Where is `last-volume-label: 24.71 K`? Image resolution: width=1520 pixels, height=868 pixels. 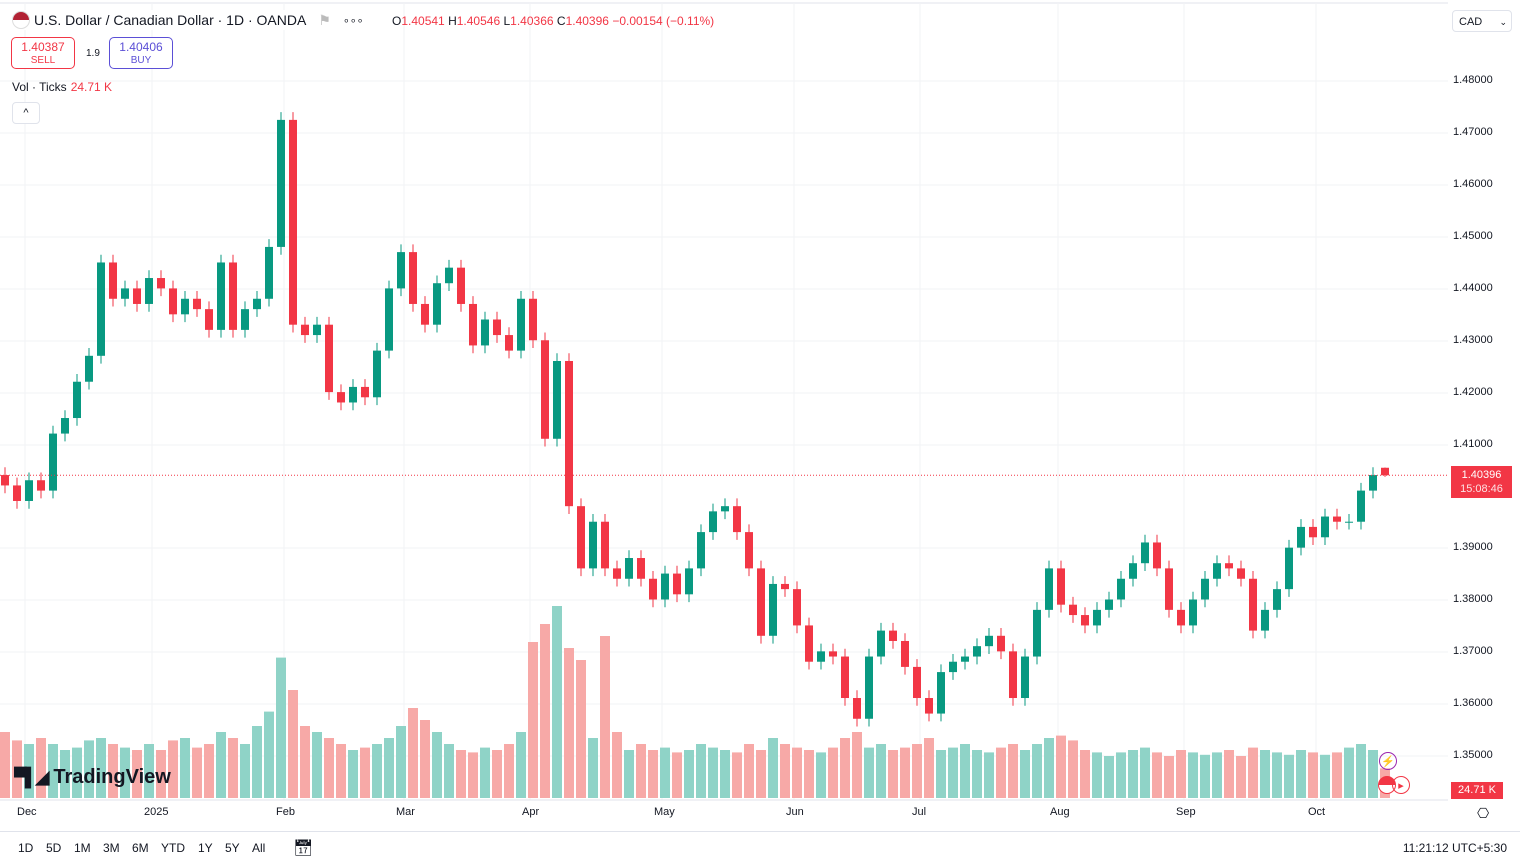
last-volume-label: 24.71 K is located at coordinates (1477, 790).